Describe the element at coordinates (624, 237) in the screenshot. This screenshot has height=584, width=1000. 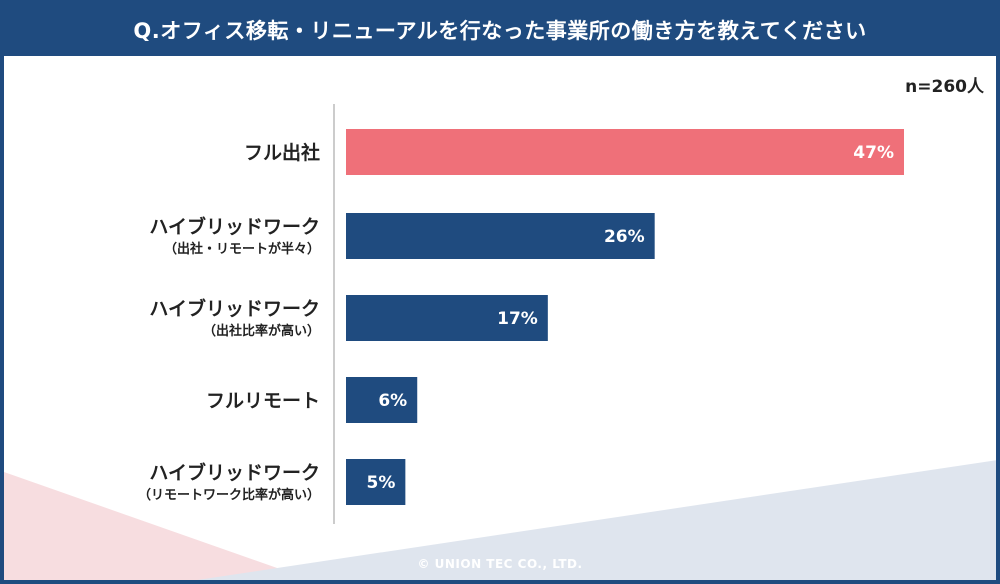
I see `bar-value-label: 26%` at that location.